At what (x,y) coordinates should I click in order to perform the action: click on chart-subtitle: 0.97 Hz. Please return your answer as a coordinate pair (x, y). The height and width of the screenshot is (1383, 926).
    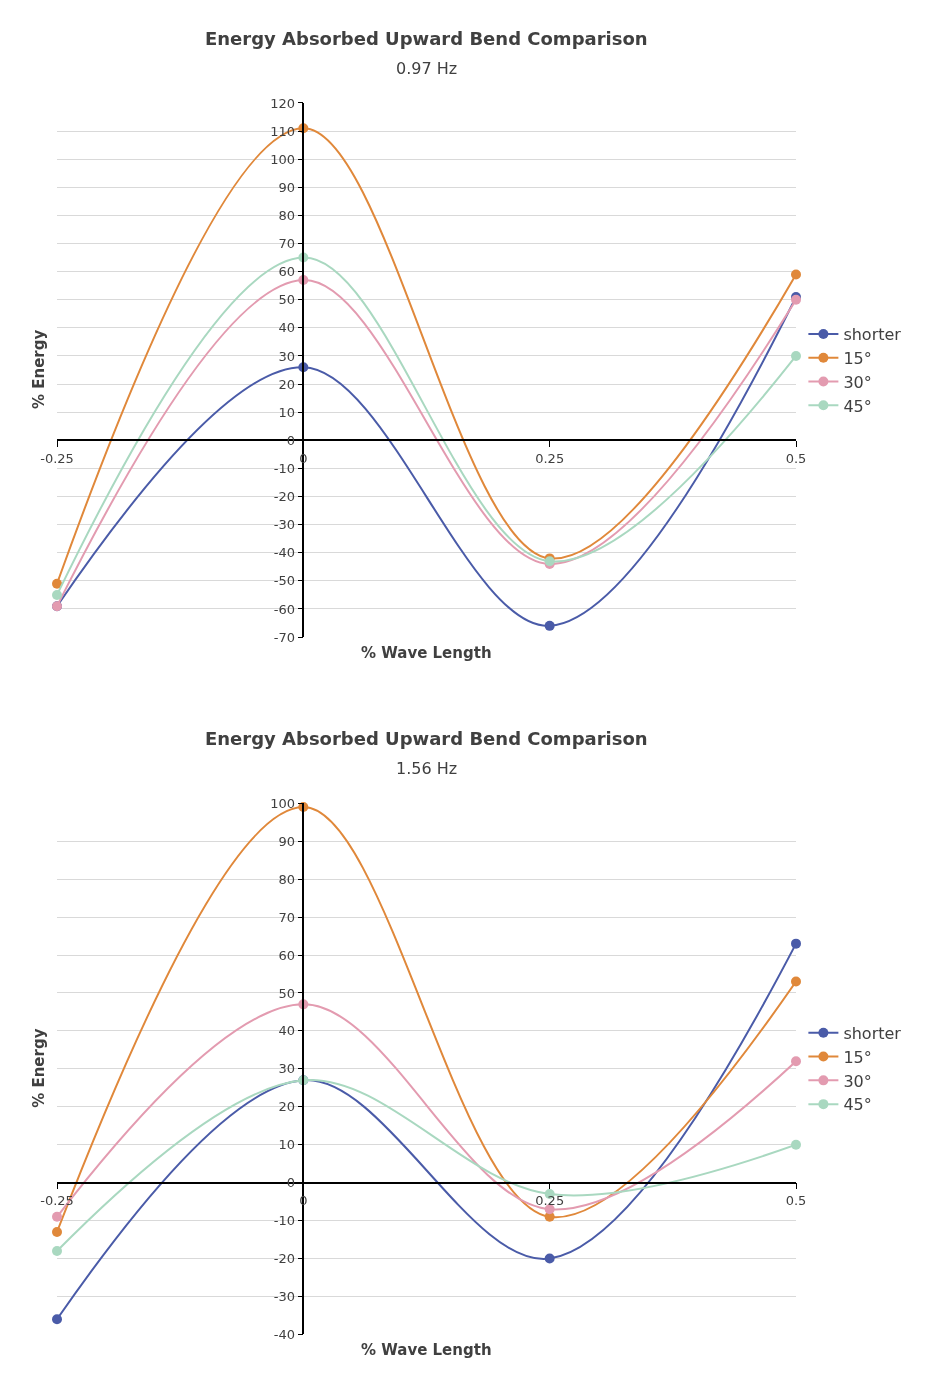
    Looking at the image, I should click on (427, 68).